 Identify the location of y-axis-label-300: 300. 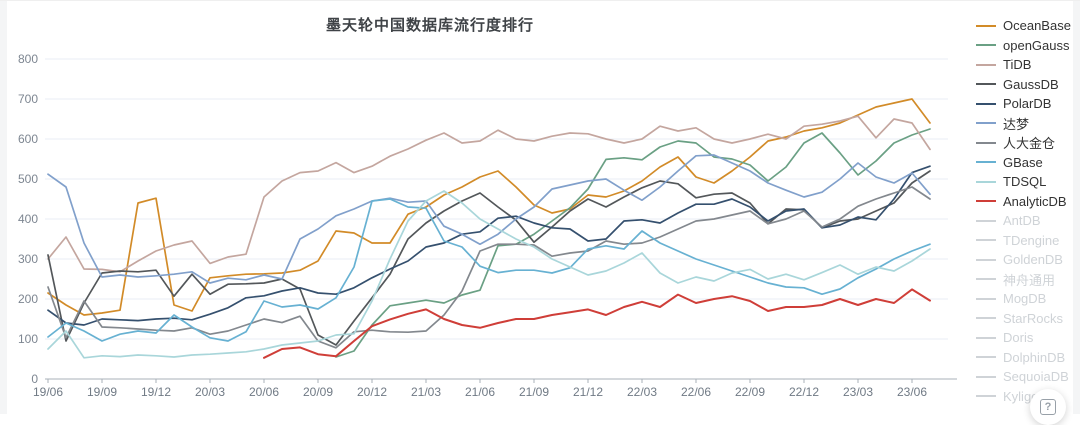
(27, 259).